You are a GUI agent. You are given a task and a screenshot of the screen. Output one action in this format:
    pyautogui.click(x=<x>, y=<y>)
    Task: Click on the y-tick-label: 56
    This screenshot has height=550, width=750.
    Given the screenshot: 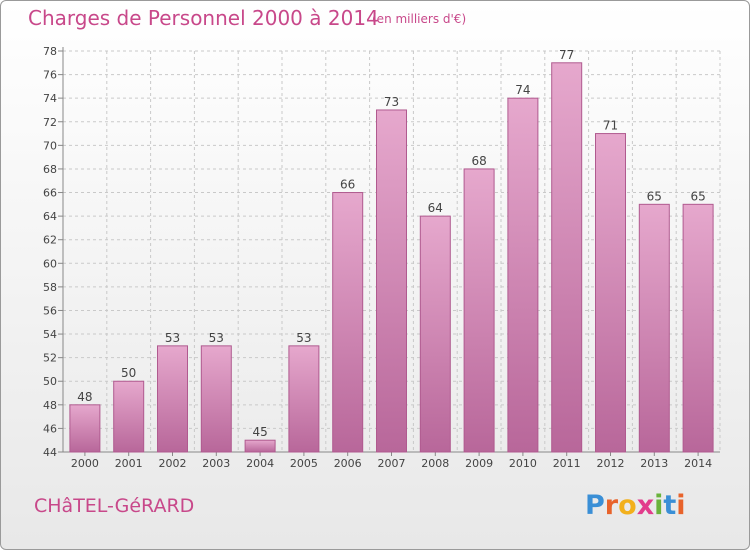 What is the action you would take?
    pyautogui.click(x=50, y=310)
    